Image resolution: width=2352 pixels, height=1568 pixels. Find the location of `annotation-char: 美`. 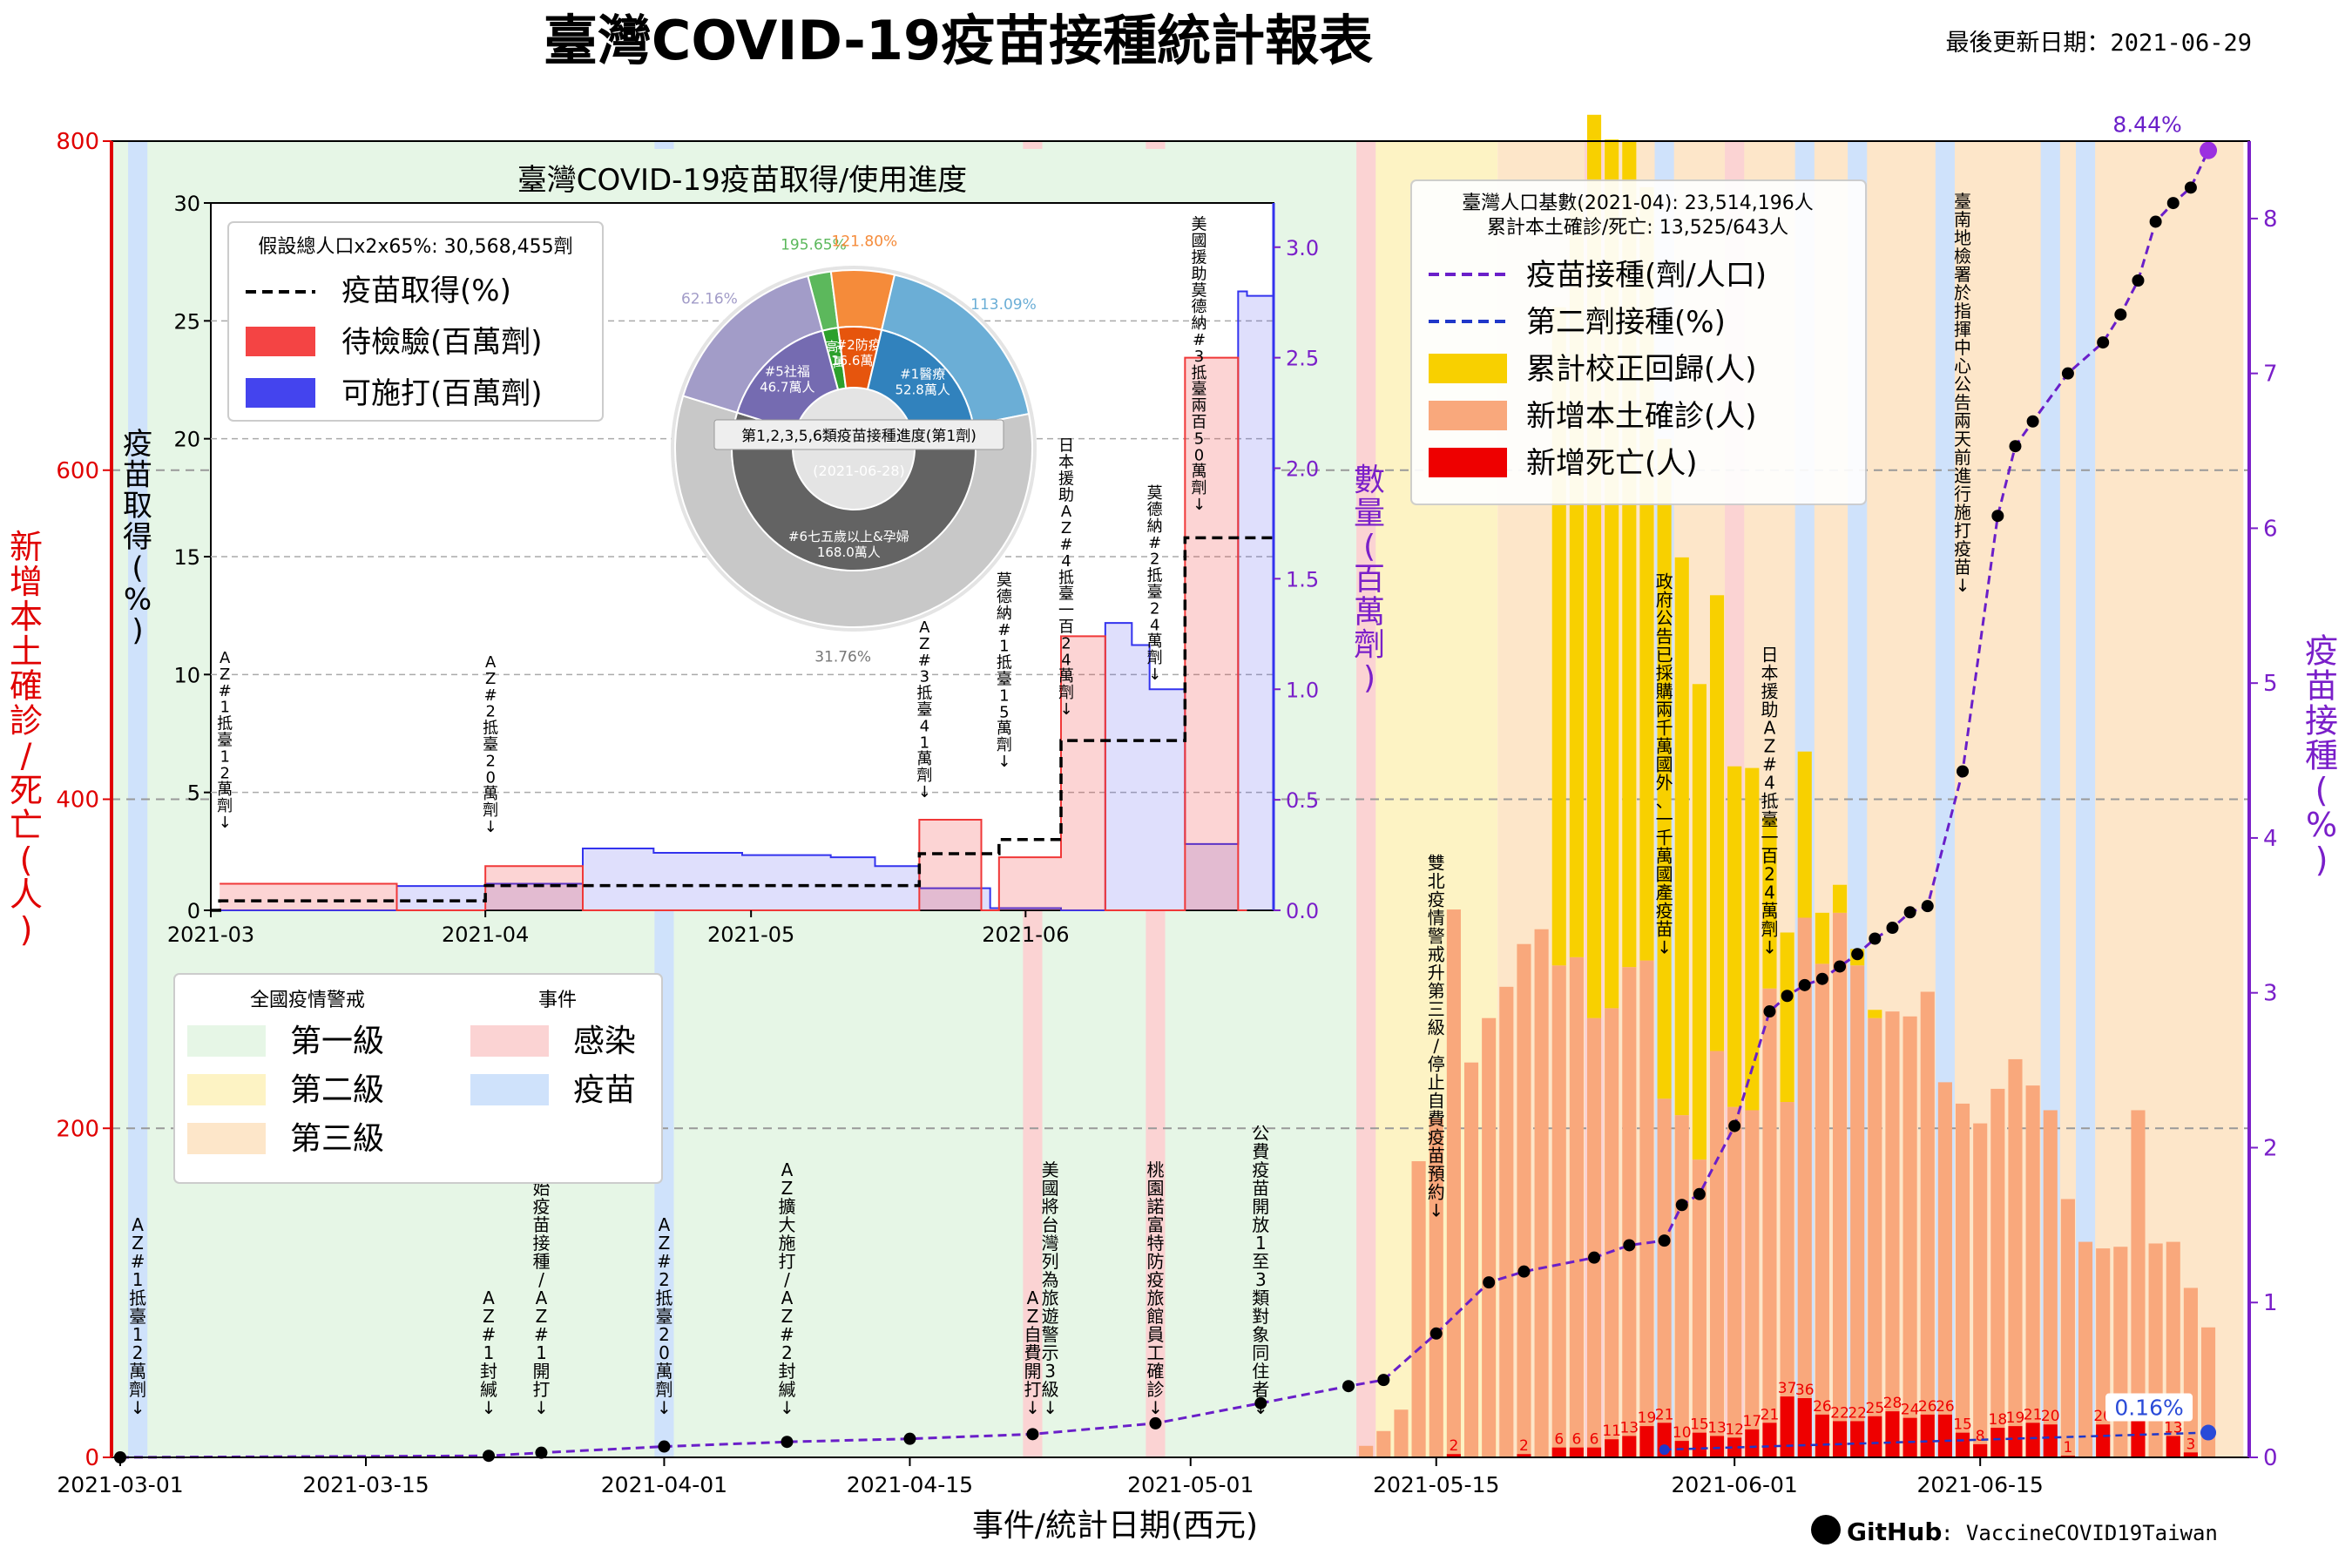

annotation-char: 美 is located at coordinates (1050, 1169).